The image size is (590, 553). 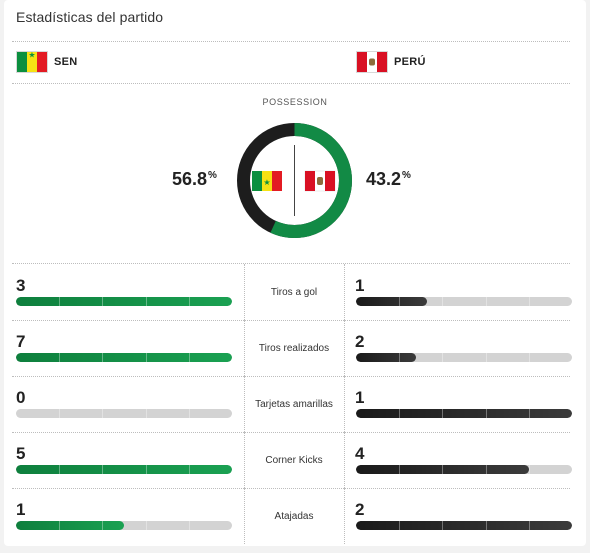 I want to click on stat-label: Corner Kicks, so click(x=294, y=460).